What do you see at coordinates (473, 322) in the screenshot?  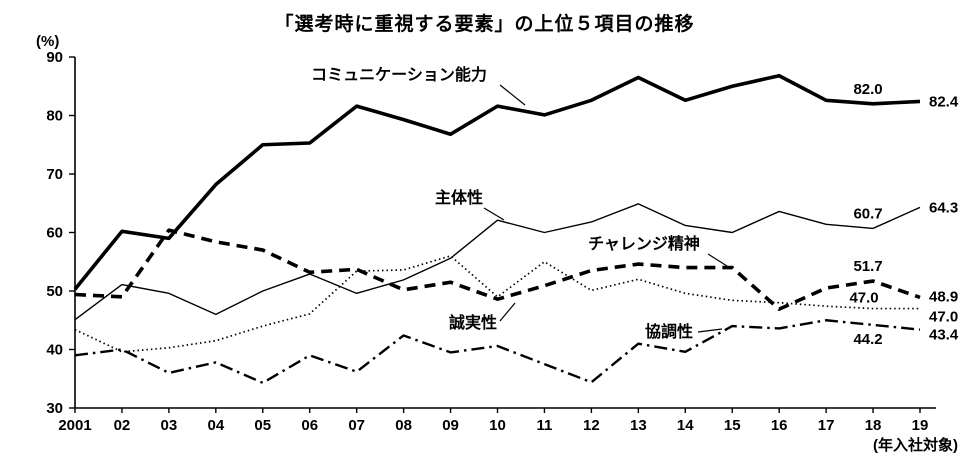 I see `series-name-label-sincerity: 誠実性` at bounding box center [473, 322].